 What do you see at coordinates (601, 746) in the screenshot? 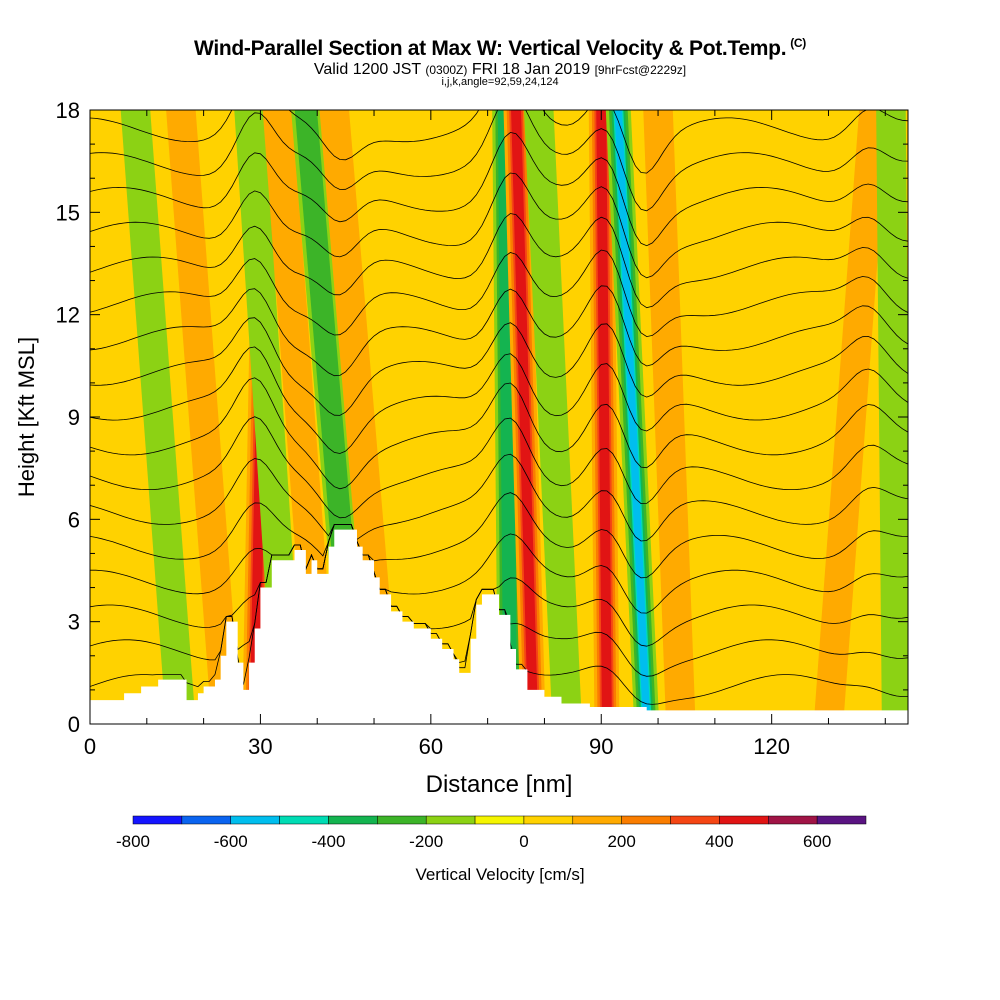
I see `x-tick-label: 90` at bounding box center [601, 746].